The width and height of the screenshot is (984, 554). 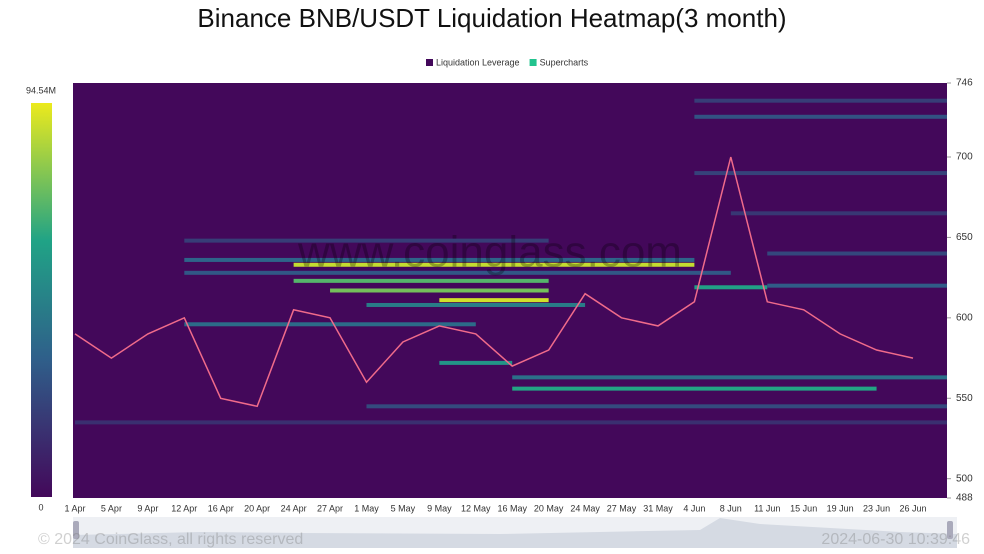 I want to click on x-tick-label: 27 May, so click(x=622, y=508).